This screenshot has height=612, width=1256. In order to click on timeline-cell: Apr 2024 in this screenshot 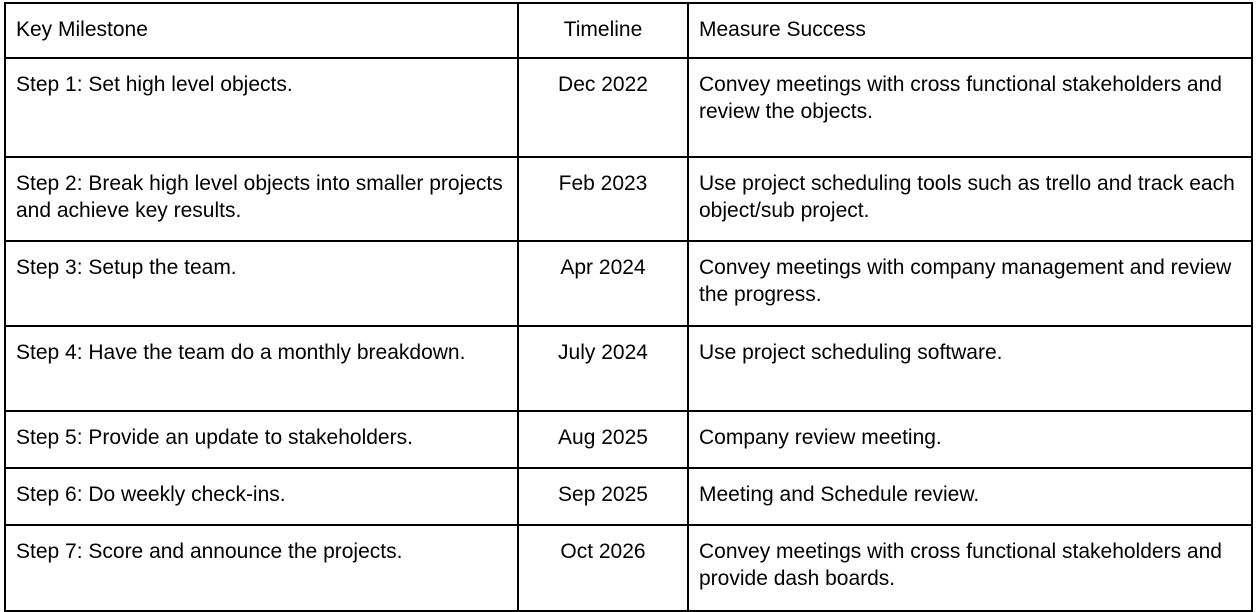, I will do `click(603, 283)`.